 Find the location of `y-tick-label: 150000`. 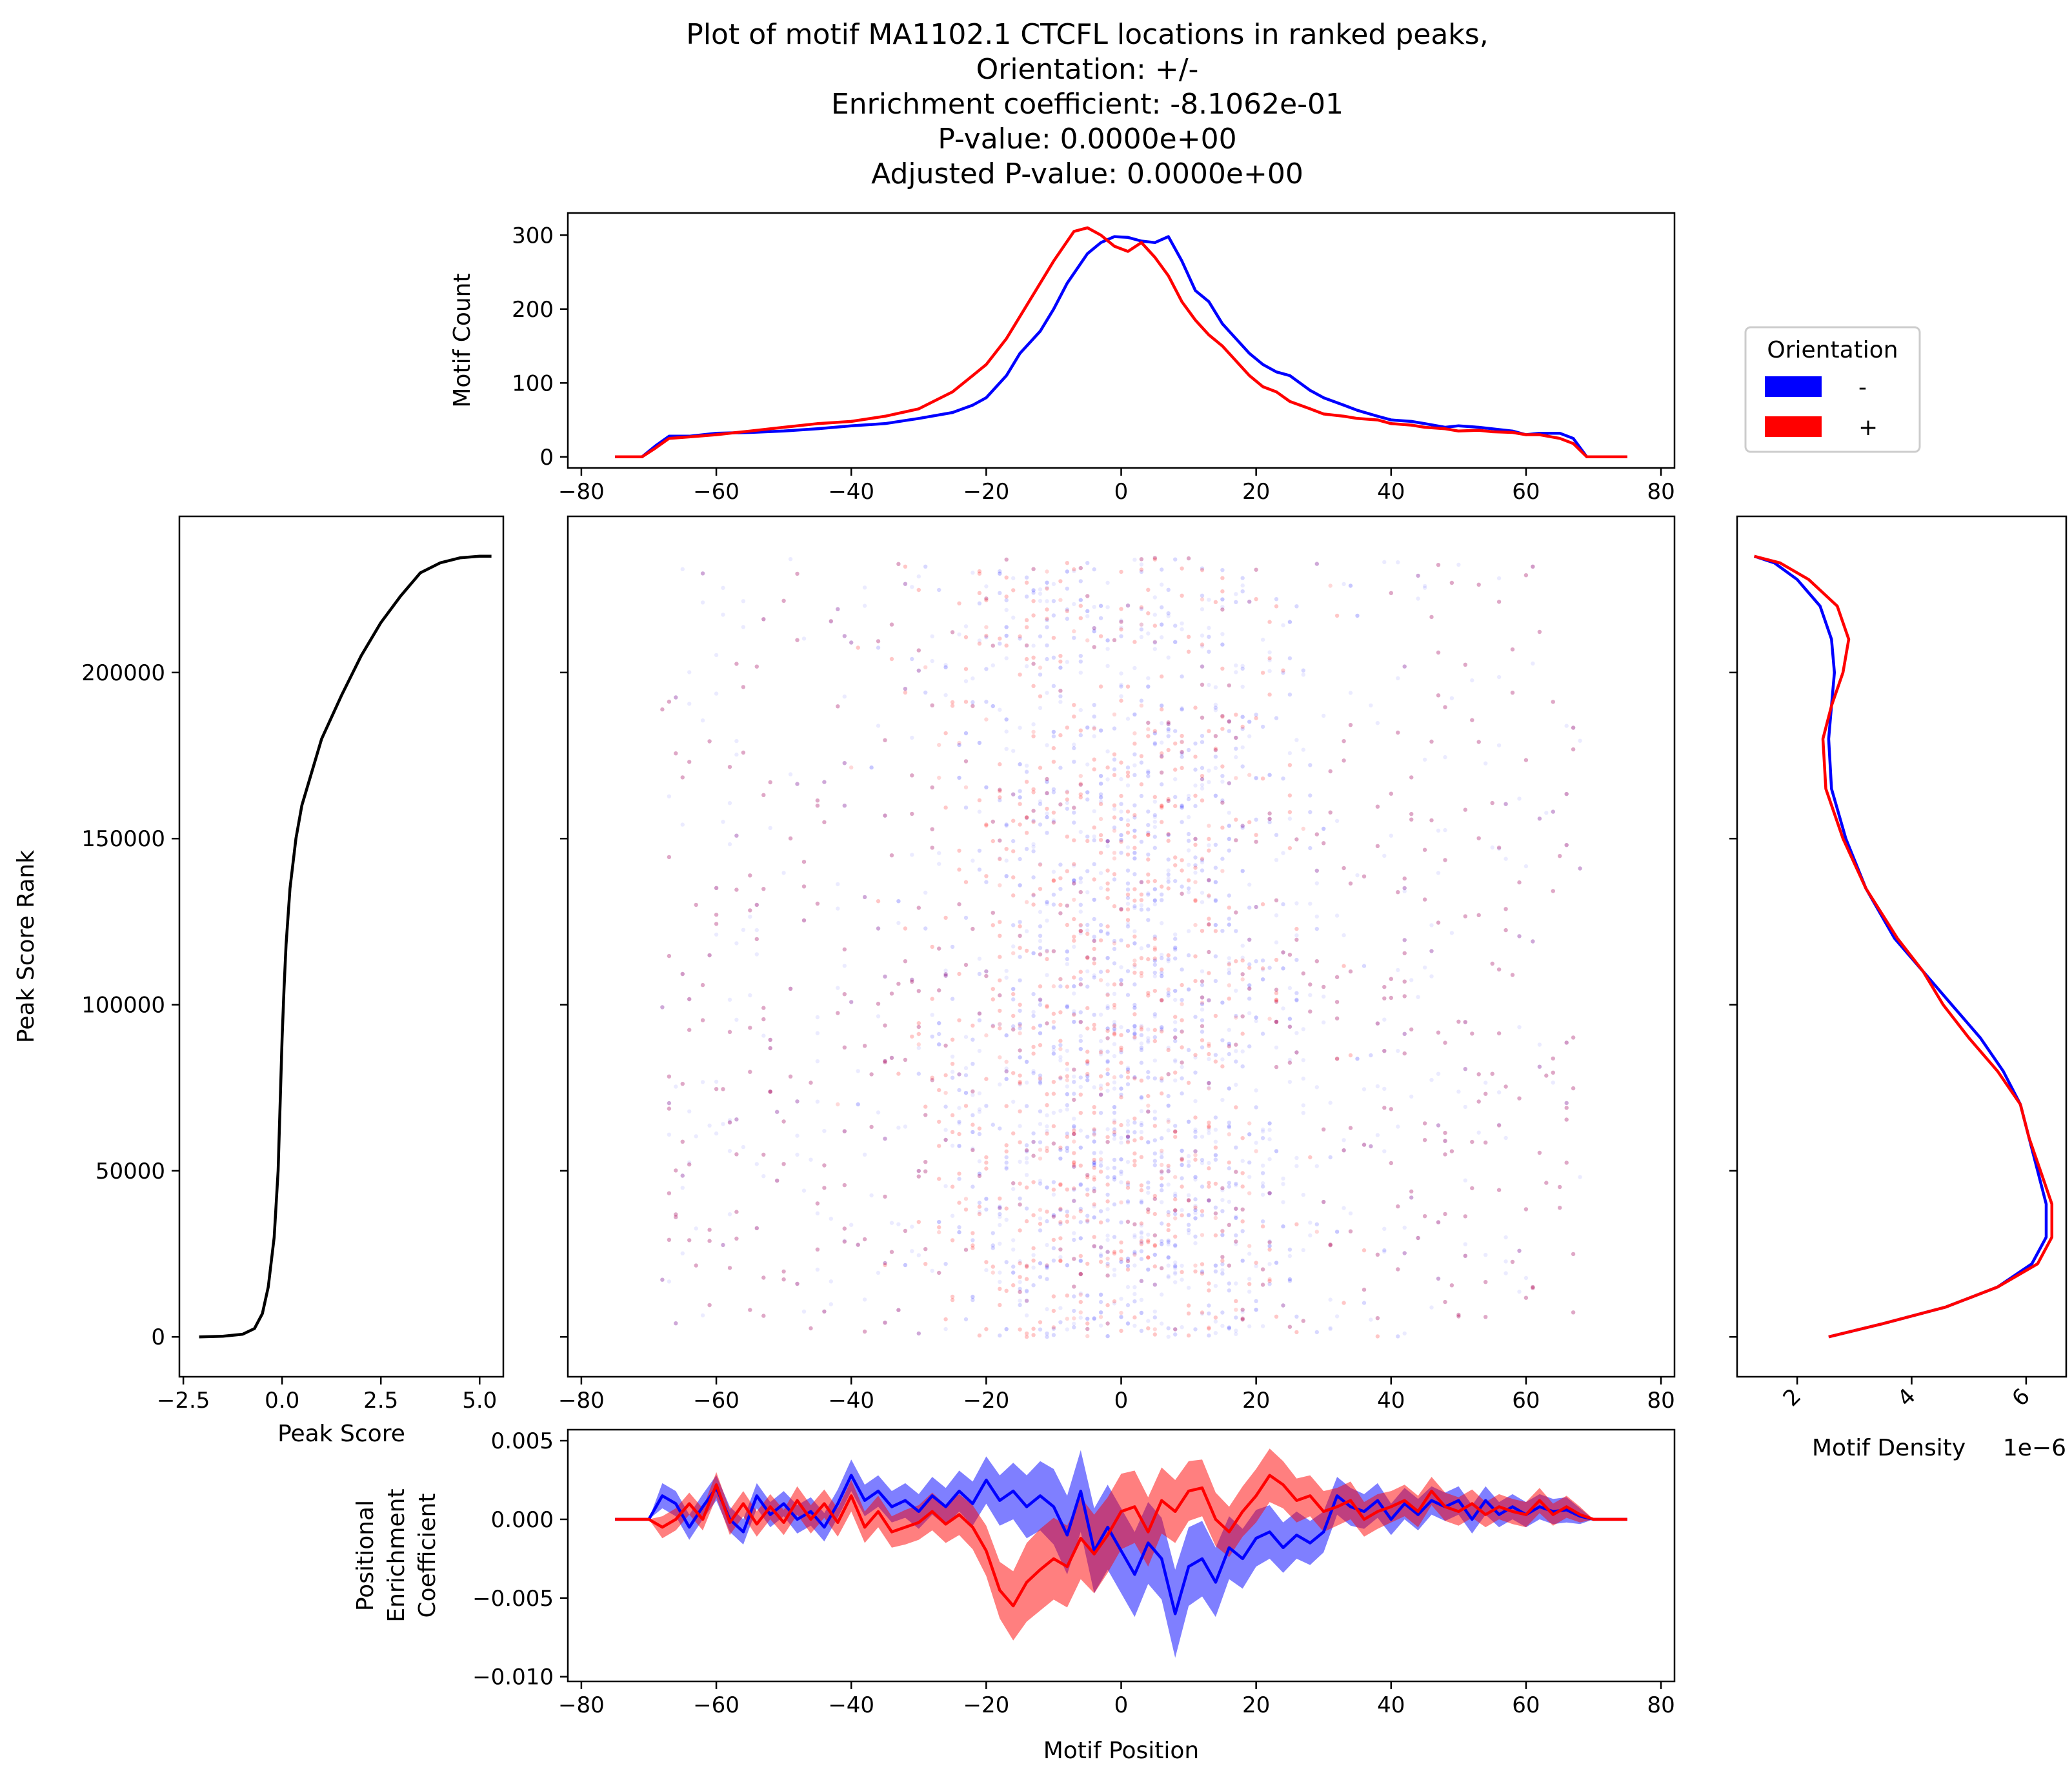

y-tick-label: 150000 is located at coordinates (123, 839).